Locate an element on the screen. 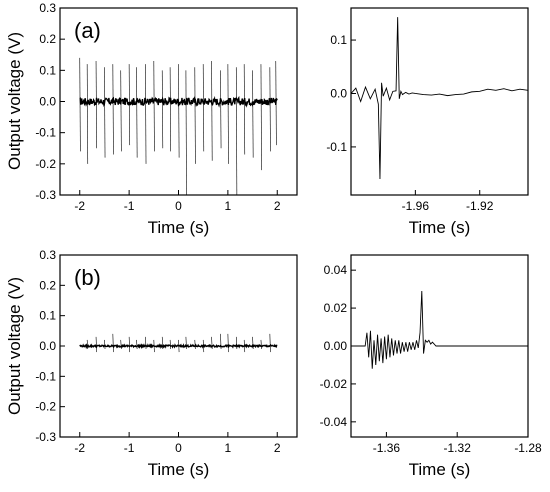 Image resolution: width=550 pixels, height=492 pixels. panel-label: (a) is located at coordinates (87, 30).